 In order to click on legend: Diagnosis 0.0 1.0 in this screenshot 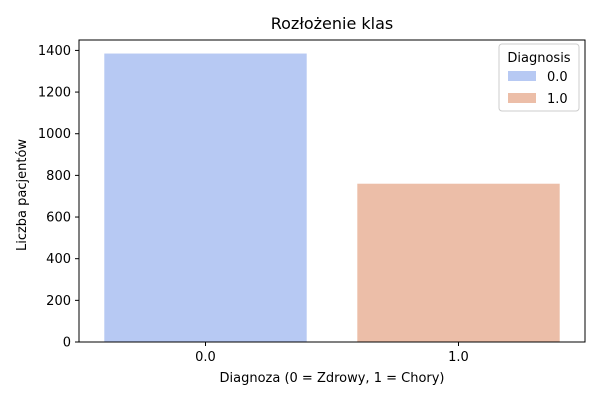, I will do `click(539, 77)`.